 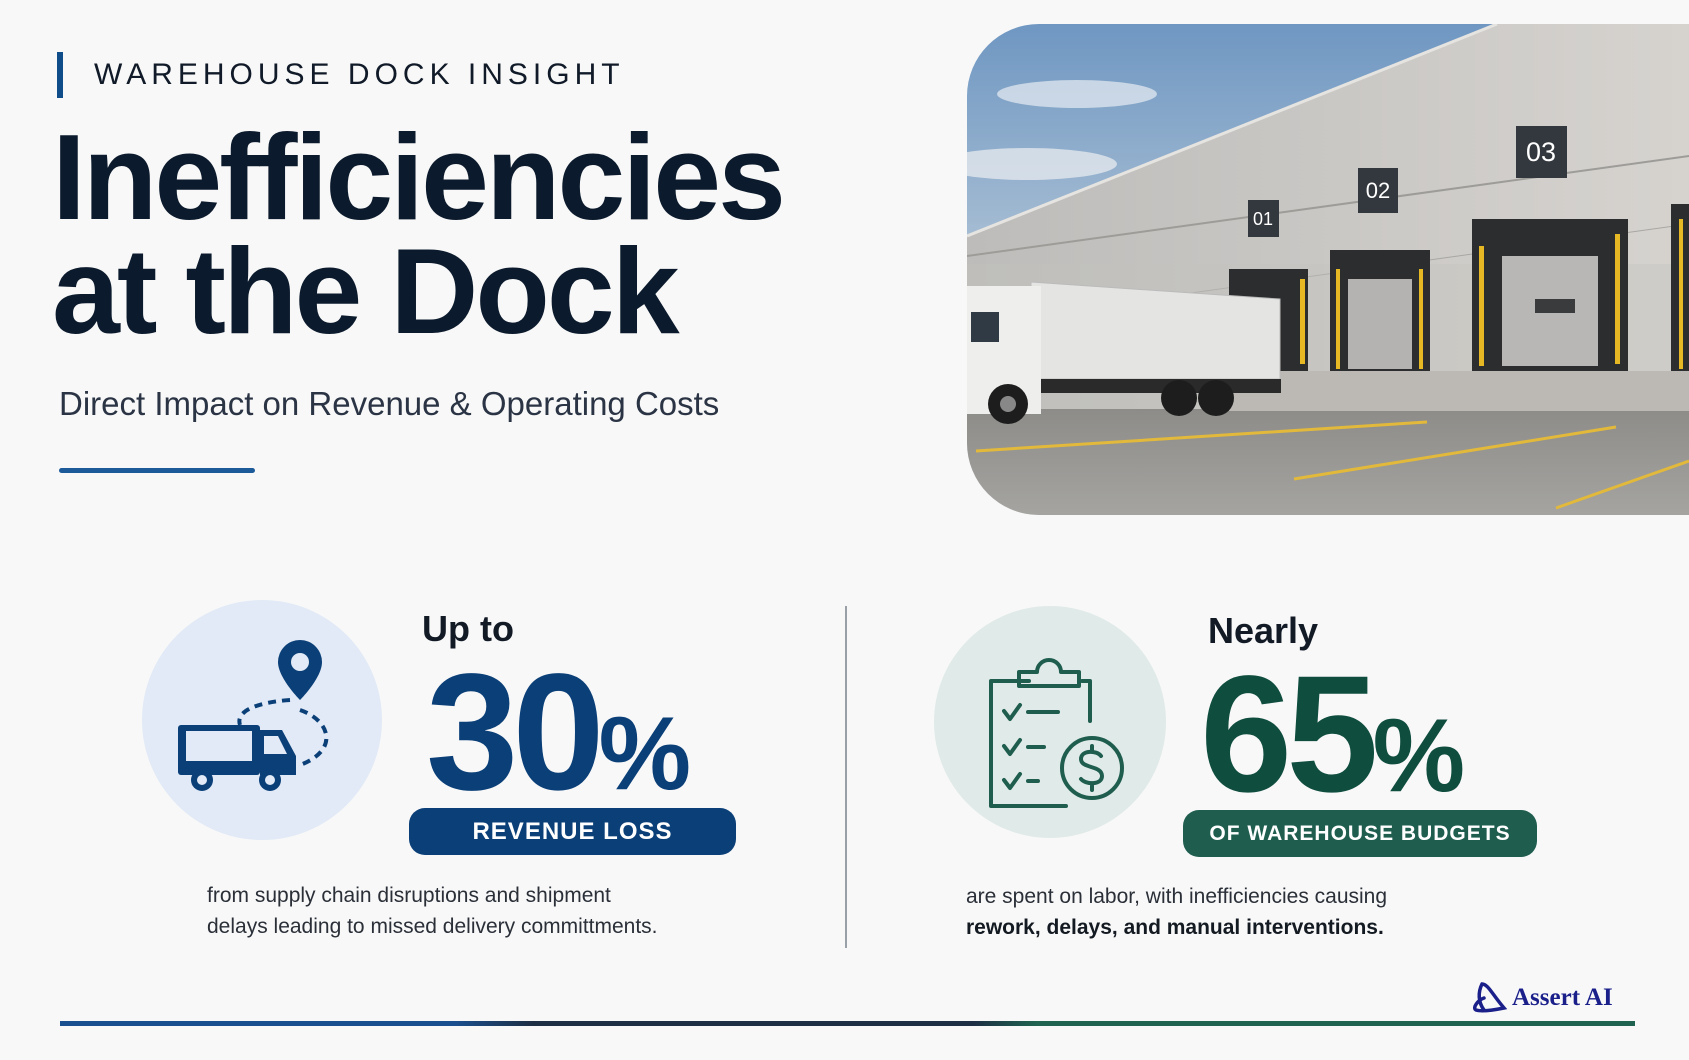 I want to click on assert-ai-logo-icon, so click(x=1490, y=997).